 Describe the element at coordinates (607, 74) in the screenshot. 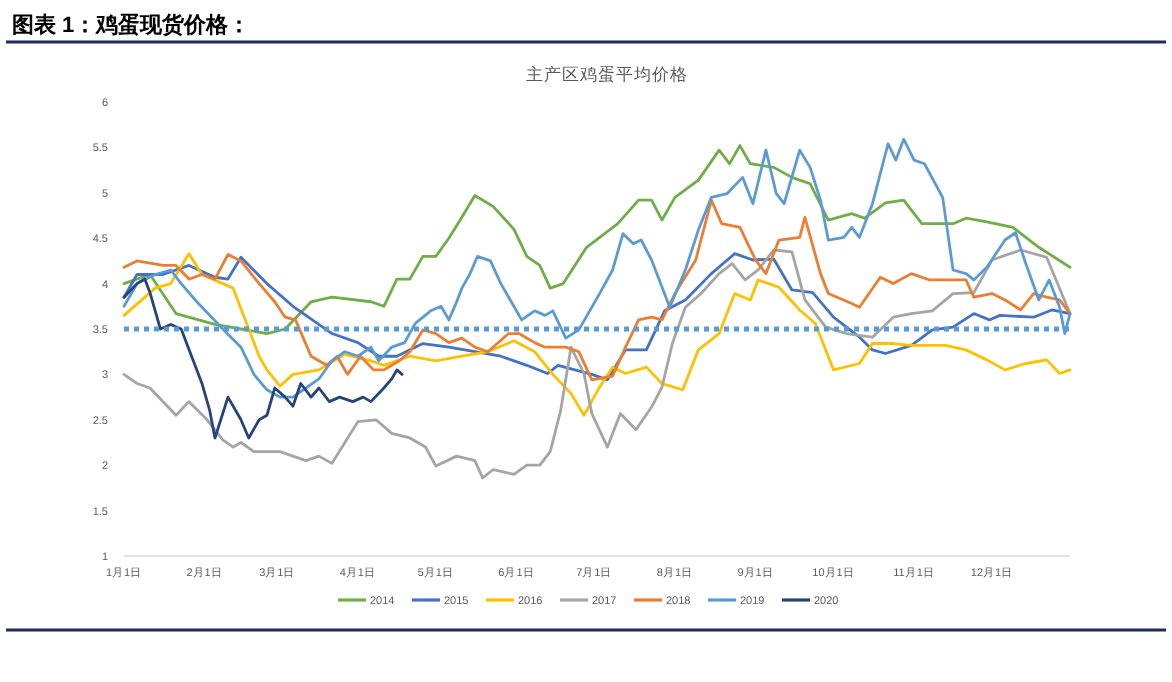

I see `chart-subtitle: 主产区鸡蛋平均价格` at that location.